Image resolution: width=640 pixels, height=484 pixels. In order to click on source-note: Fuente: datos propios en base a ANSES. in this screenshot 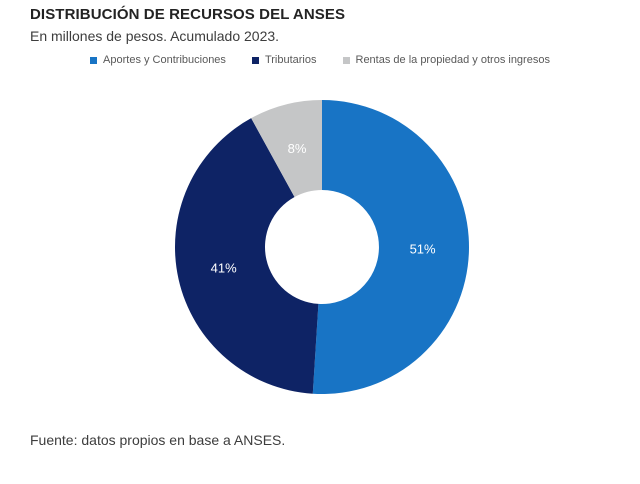, I will do `click(158, 440)`.